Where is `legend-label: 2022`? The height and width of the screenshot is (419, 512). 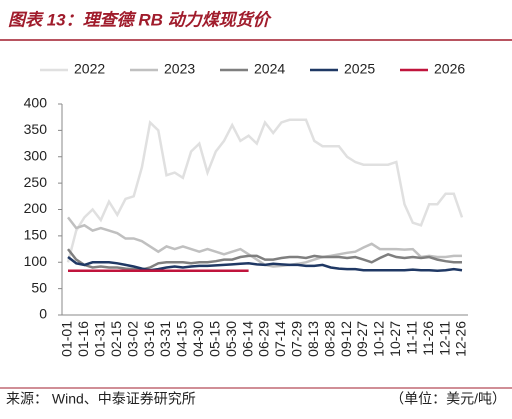 legend-label: 2022 is located at coordinates (89, 69).